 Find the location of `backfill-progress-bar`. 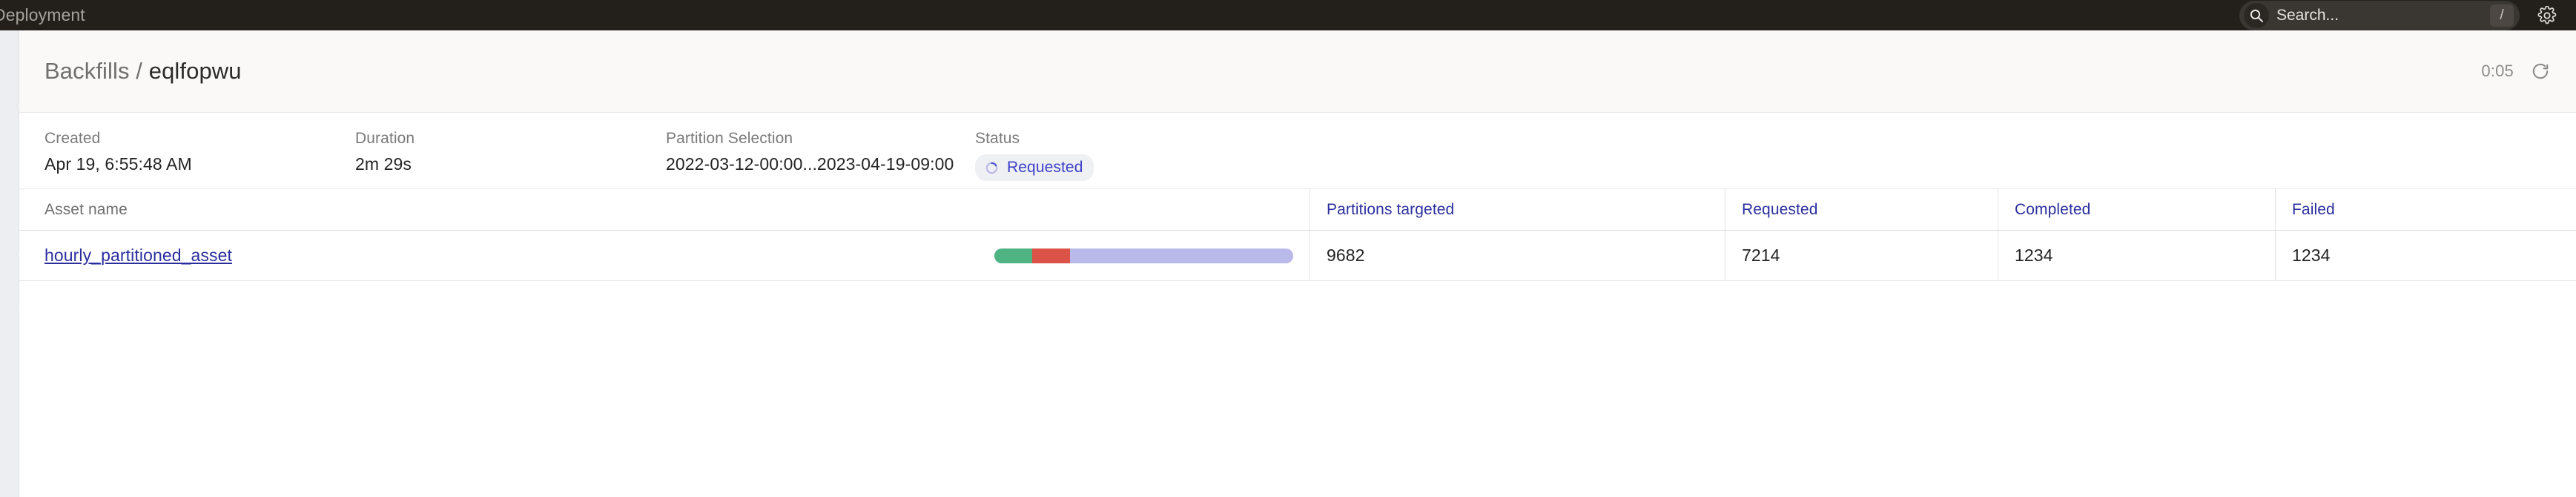

backfill-progress-bar is located at coordinates (1143, 255).